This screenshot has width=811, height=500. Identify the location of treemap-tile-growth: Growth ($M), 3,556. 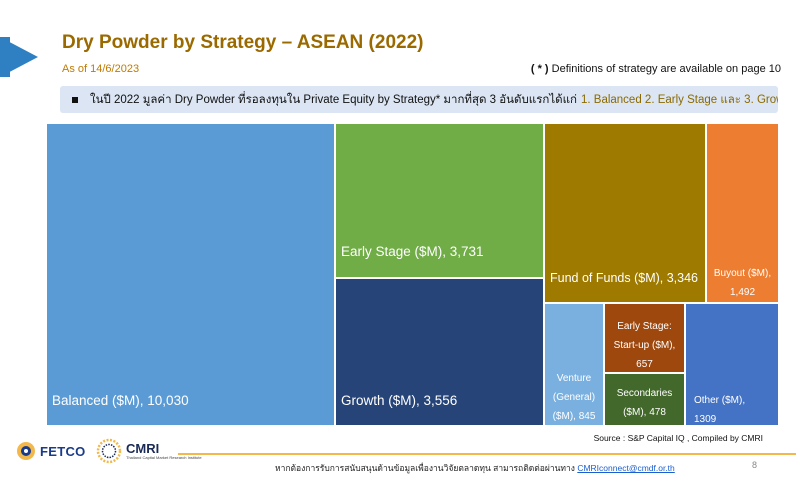
(439, 352).